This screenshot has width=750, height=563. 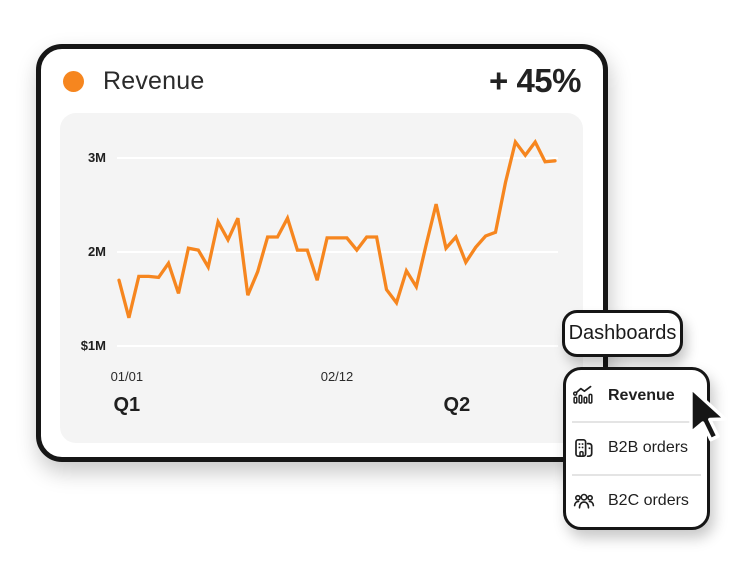 What do you see at coordinates (96, 251) in the screenshot?
I see `y-tick-label: 2M` at bounding box center [96, 251].